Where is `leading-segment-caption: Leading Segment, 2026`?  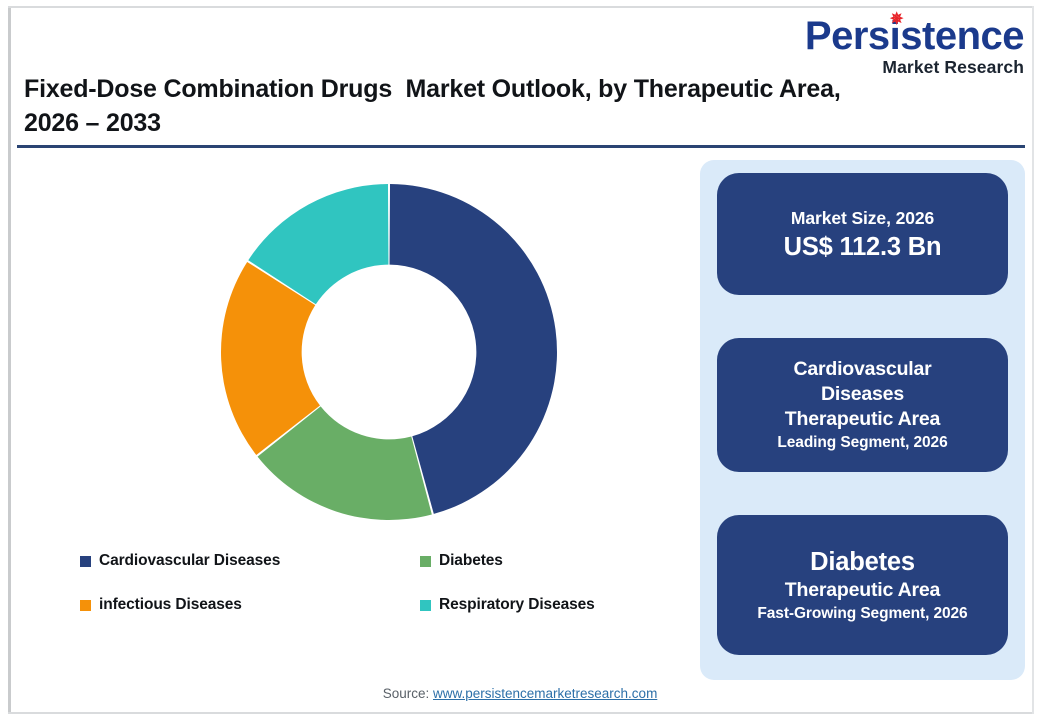 leading-segment-caption: Leading Segment, 2026 is located at coordinates (862, 442).